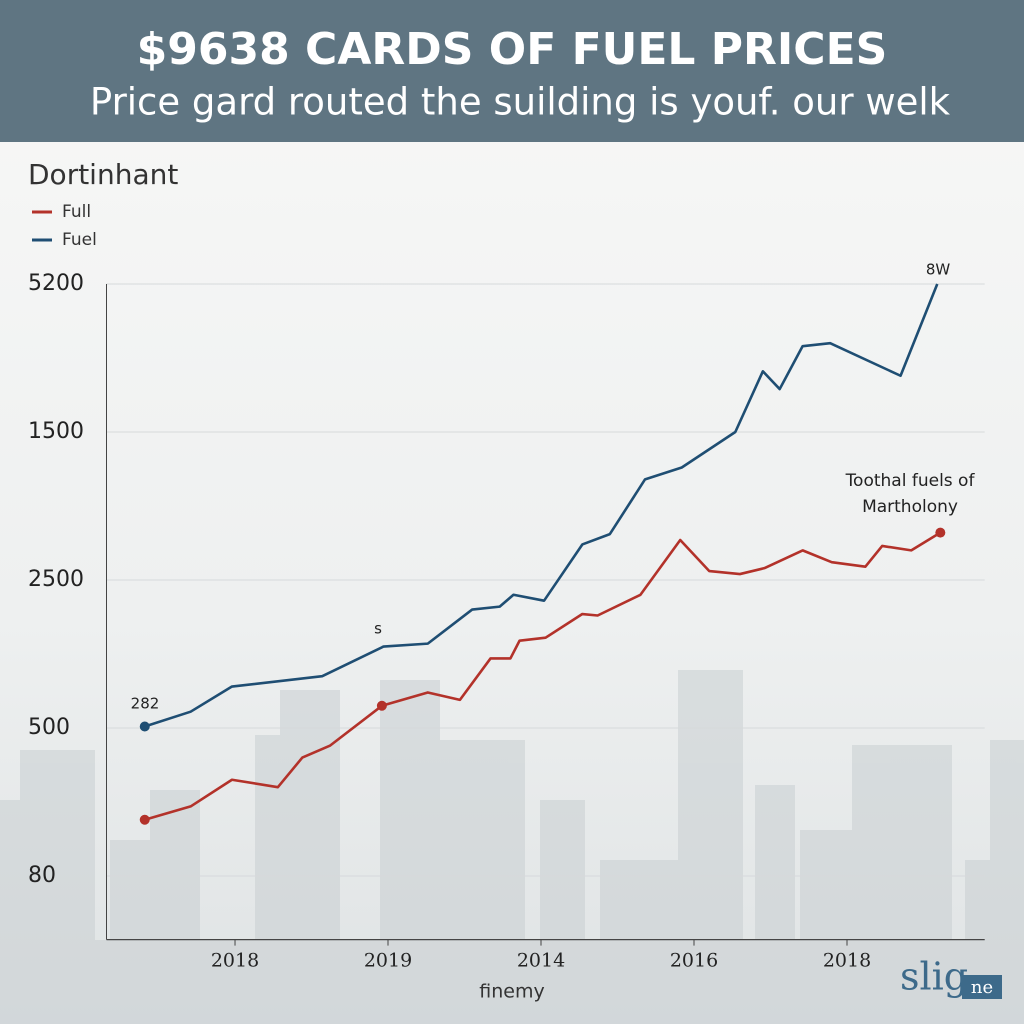  I want to click on legend-title: Dortinhant, so click(103, 174).